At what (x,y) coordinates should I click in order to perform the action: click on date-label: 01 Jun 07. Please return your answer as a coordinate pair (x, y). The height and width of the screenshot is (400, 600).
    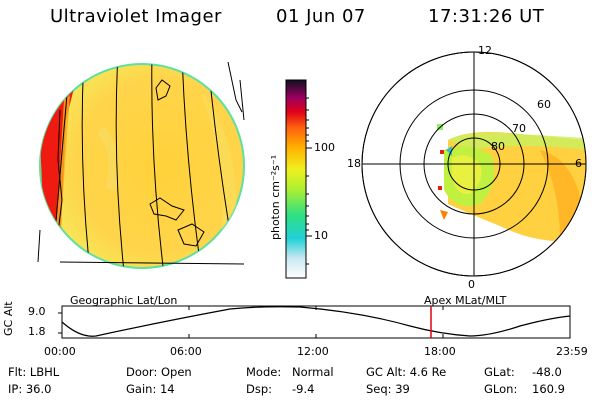
    Looking at the image, I should click on (321, 16).